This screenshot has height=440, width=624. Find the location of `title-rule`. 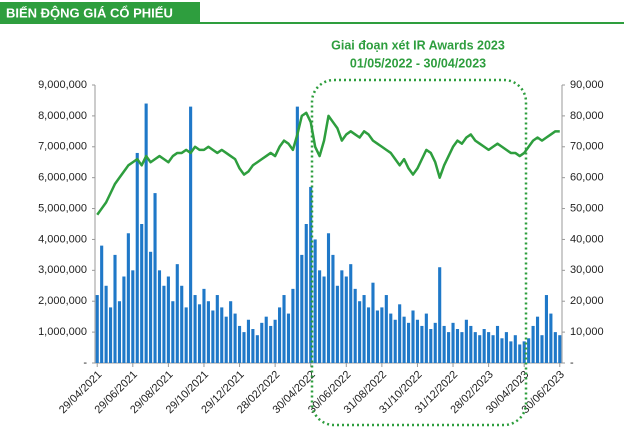

title-rule is located at coordinates (312, 23).